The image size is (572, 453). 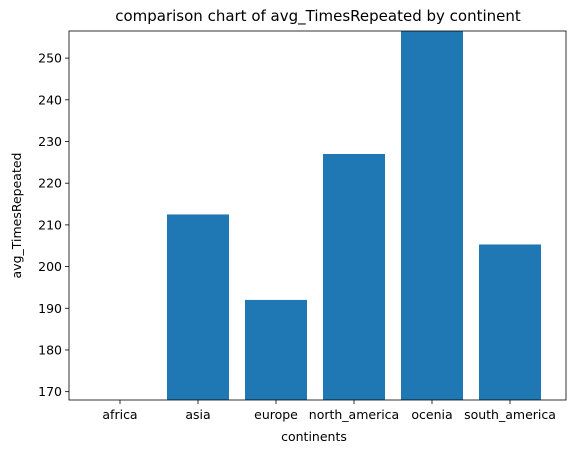 What do you see at coordinates (354, 414) in the screenshot?
I see `x-tick-label: north_america` at bounding box center [354, 414].